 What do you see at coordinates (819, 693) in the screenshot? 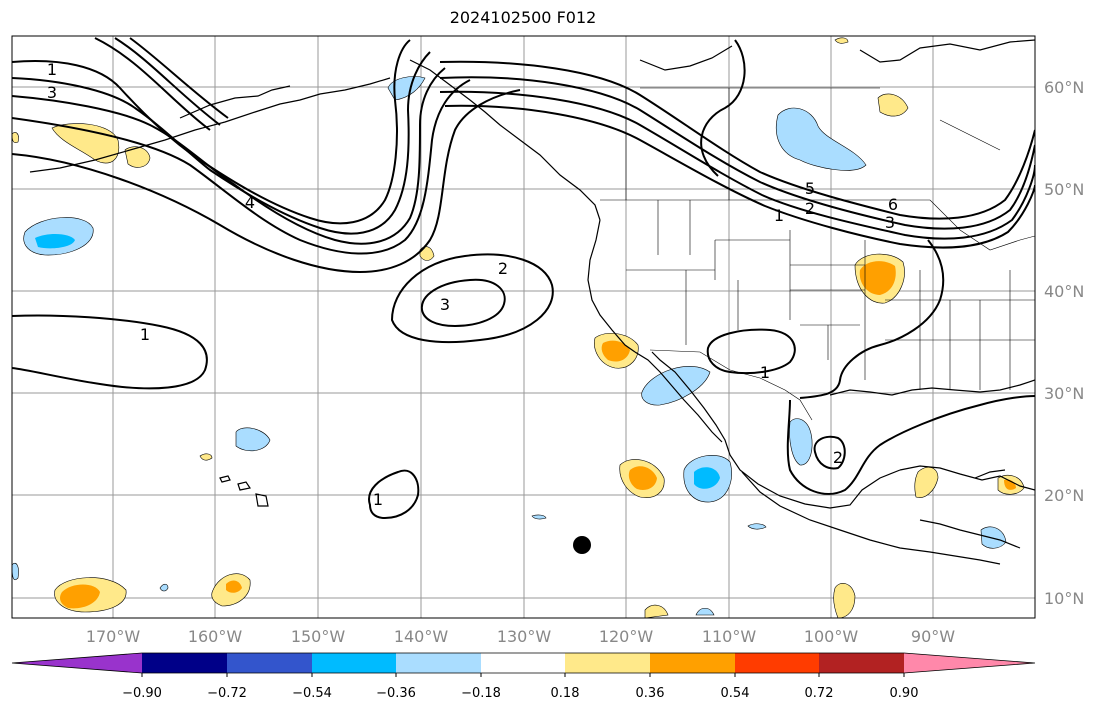
I see `colorbar-tick-label: 0.72` at bounding box center [819, 693].